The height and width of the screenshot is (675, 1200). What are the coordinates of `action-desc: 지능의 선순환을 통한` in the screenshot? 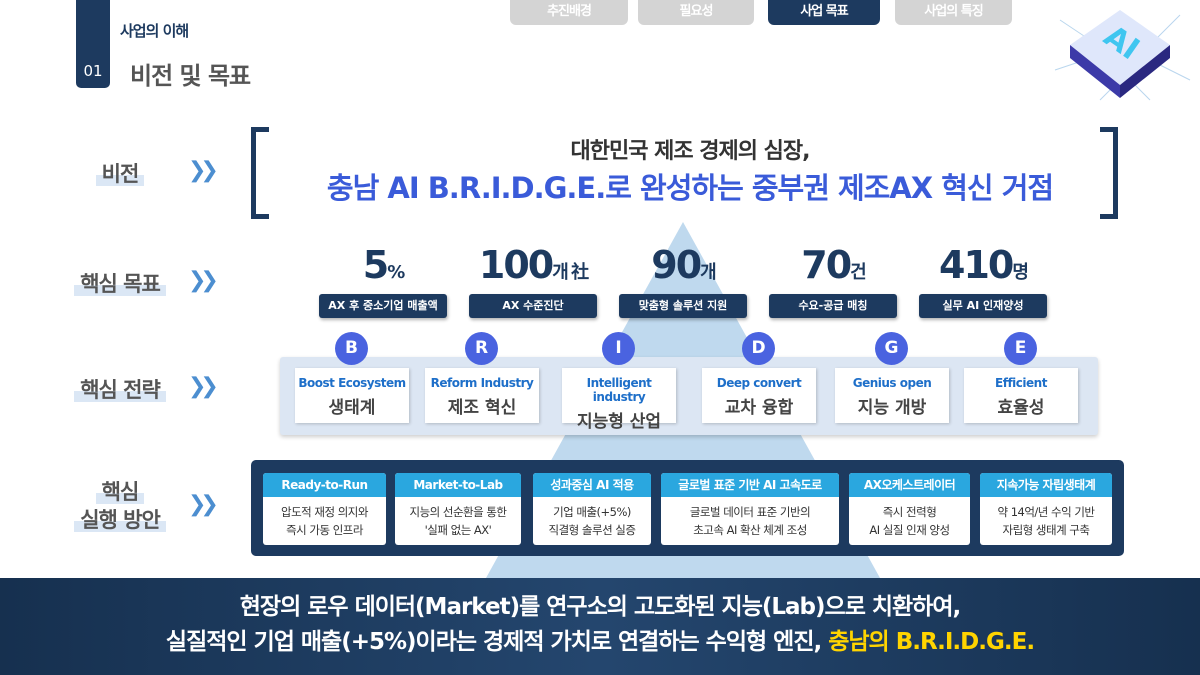 It's located at (458, 512).